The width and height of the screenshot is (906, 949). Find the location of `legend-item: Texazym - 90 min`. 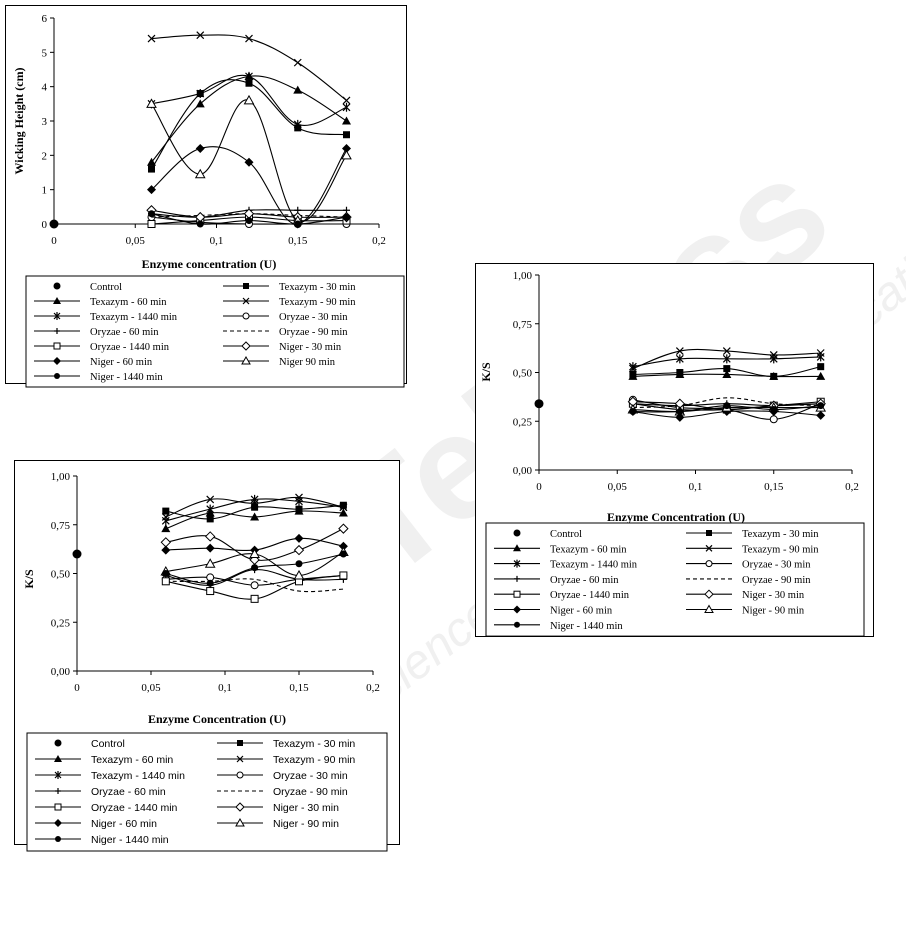

legend-item: Texazym - 90 min is located at coordinates (752, 549).